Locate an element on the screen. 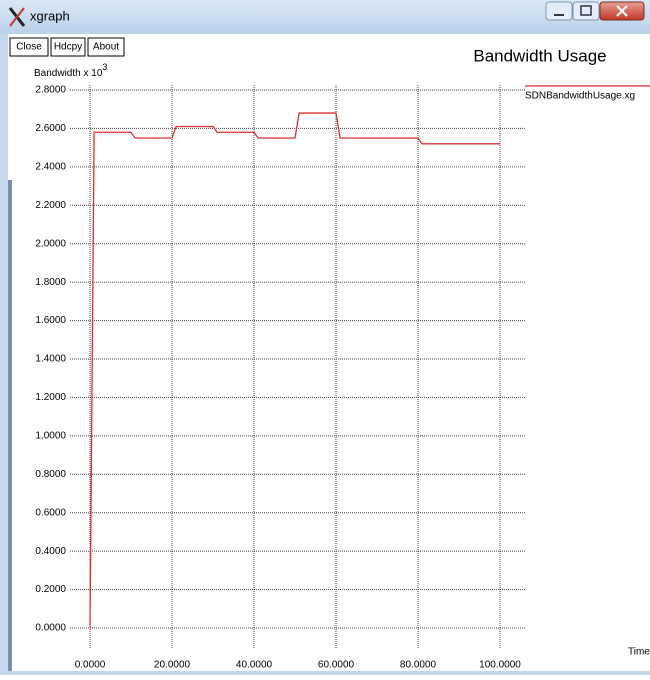  y-label-exponent: 3 is located at coordinates (104, 67).